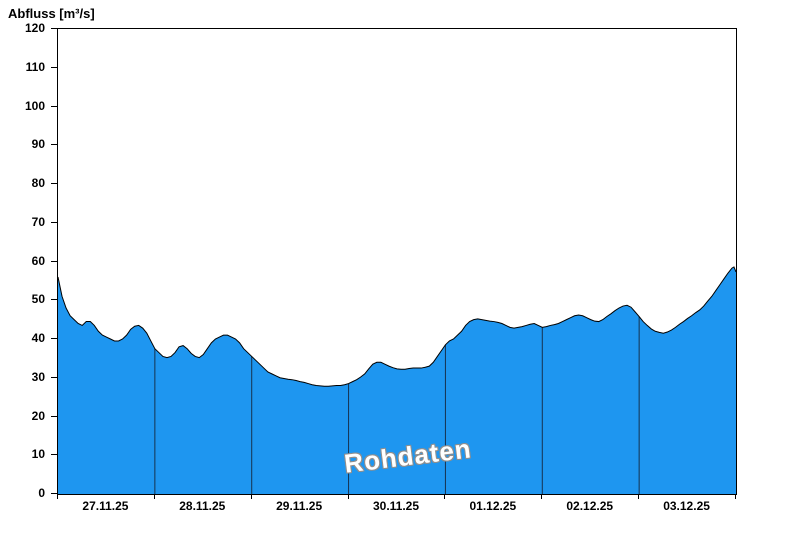 The height and width of the screenshot is (550, 800). What do you see at coordinates (38, 221) in the screenshot?
I see `y-tick-label: 70` at bounding box center [38, 221].